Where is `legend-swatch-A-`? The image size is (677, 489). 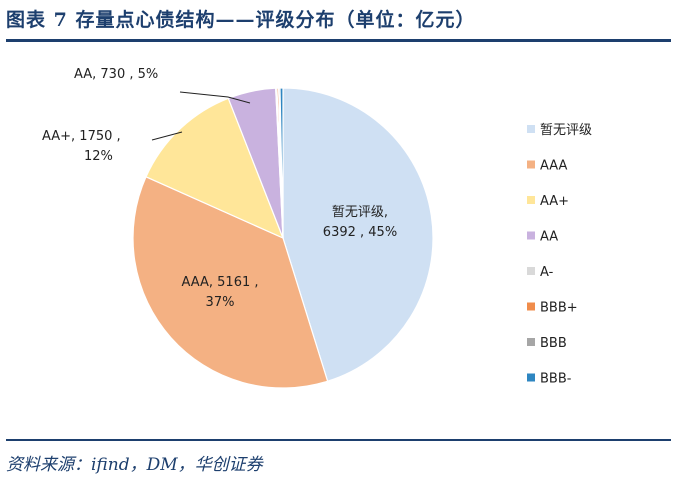 legend-swatch-A- is located at coordinates (531, 271).